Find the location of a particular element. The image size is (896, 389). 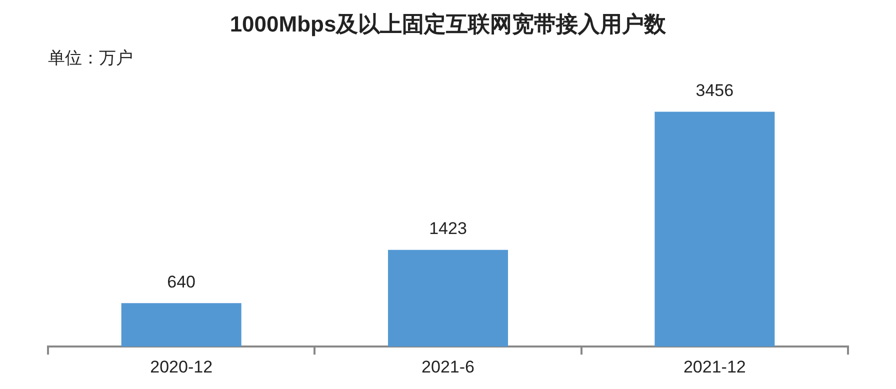

data-label: 640 is located at coordinates (181, 282).